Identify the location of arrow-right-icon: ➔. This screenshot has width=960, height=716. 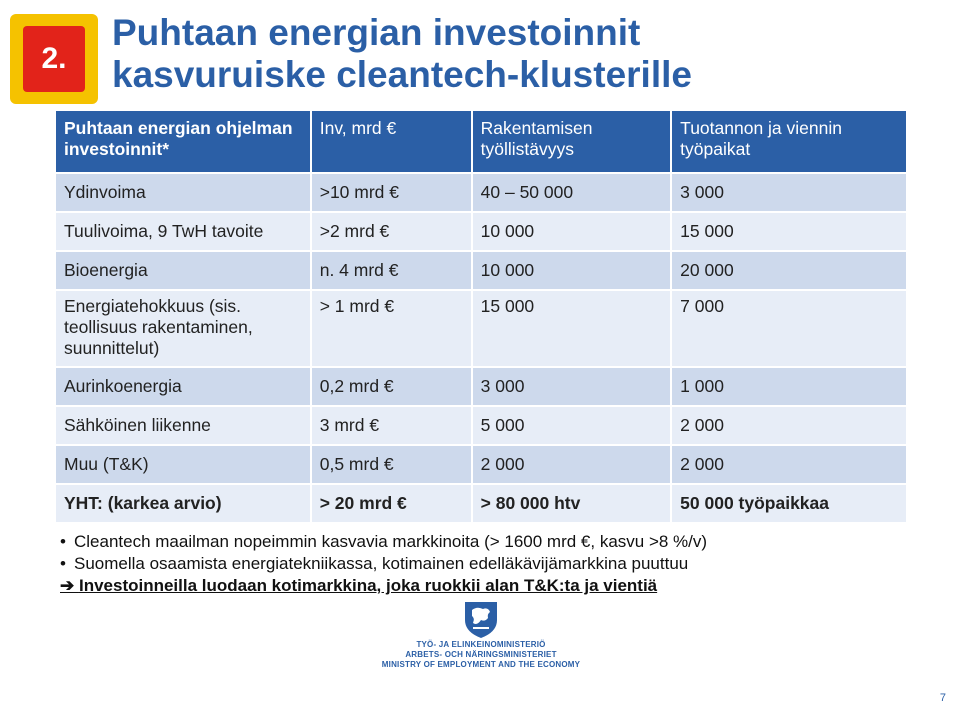
(69, 585).